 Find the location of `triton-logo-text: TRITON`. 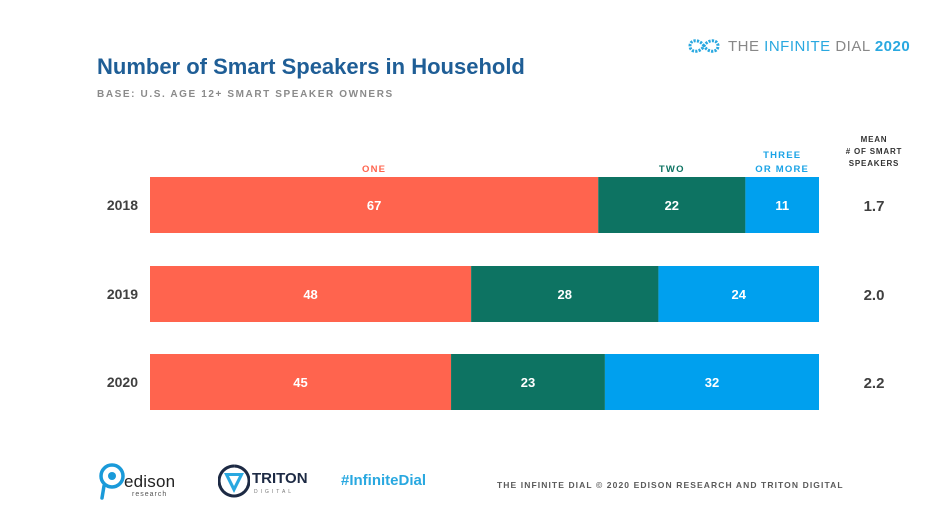

triton-logo-text: TRITON is located at coordinates (280, 478).